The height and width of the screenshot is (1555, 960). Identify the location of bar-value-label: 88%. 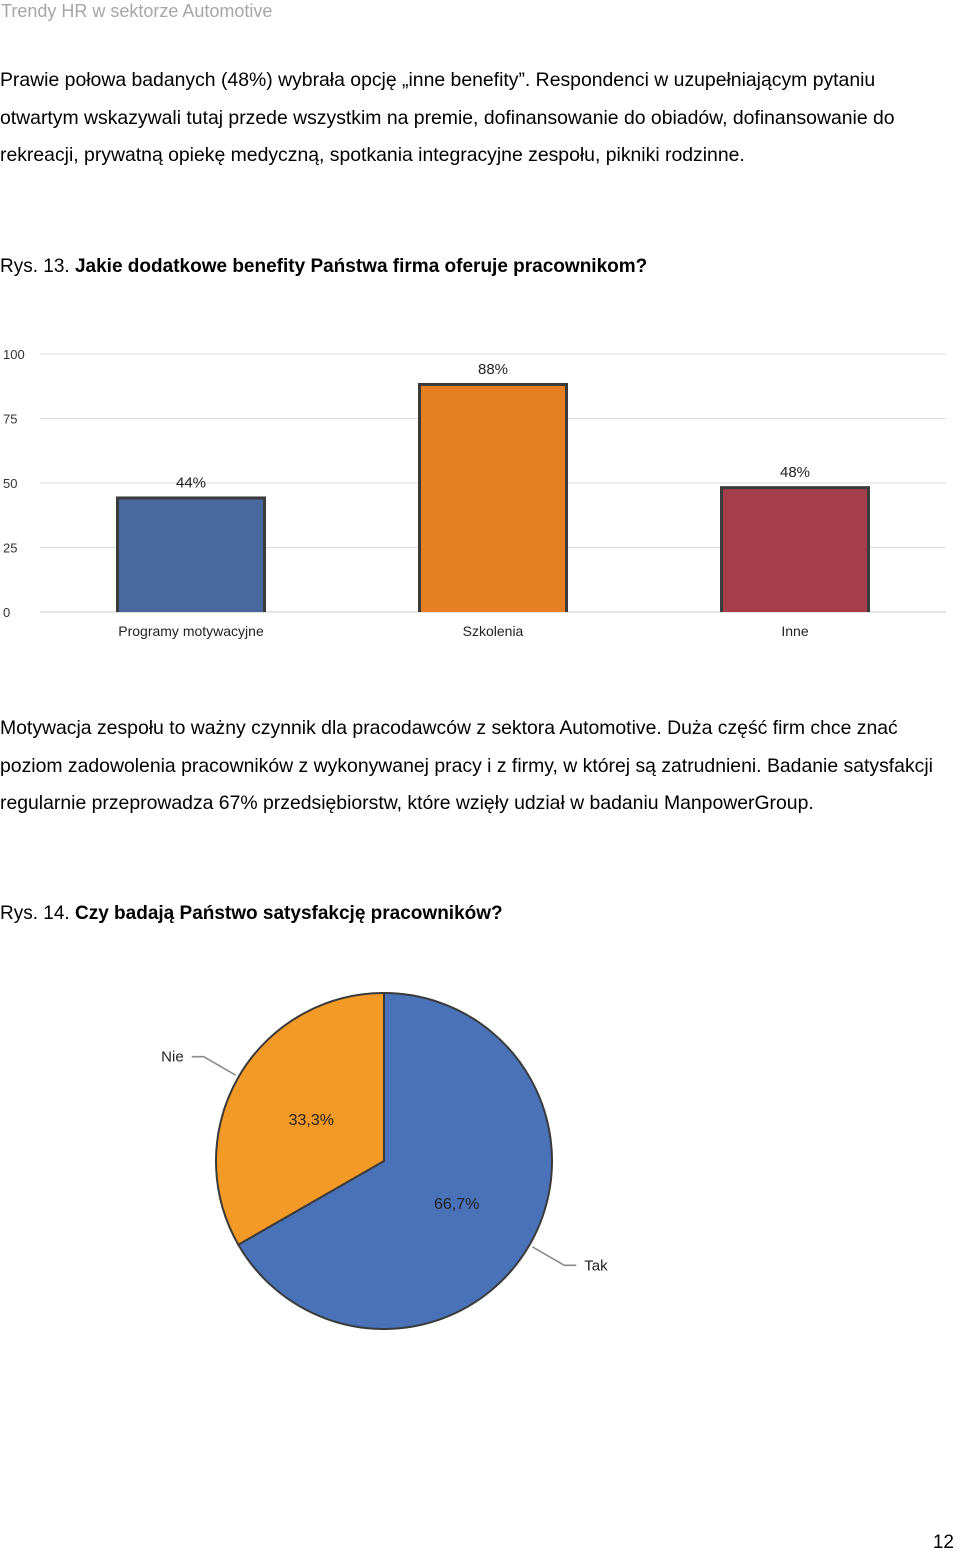
(493, 369).